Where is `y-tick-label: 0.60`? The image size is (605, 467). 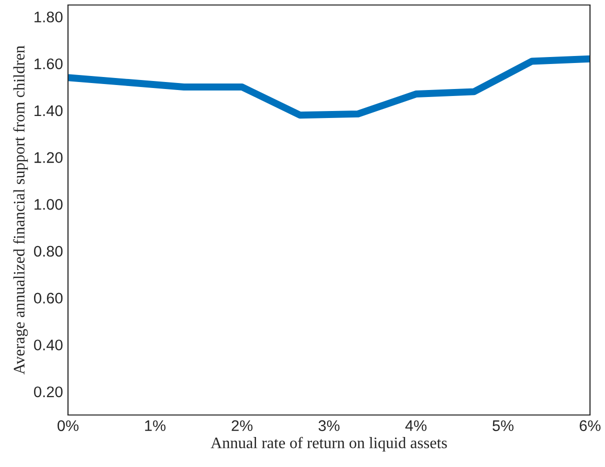 y-tick-label: 0.60 is located at coordinates (48, 298).